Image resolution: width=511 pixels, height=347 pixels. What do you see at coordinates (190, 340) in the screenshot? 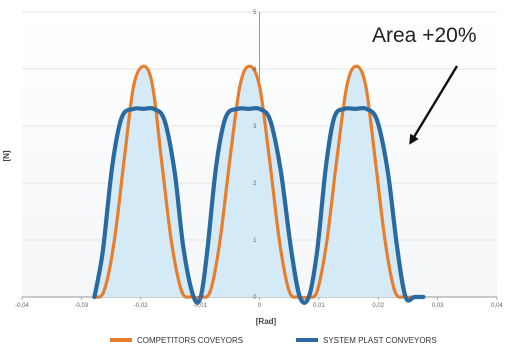
I see `legend-label-competitors: COMPETITORS COVEYORS` at bounding box center [190, 340].